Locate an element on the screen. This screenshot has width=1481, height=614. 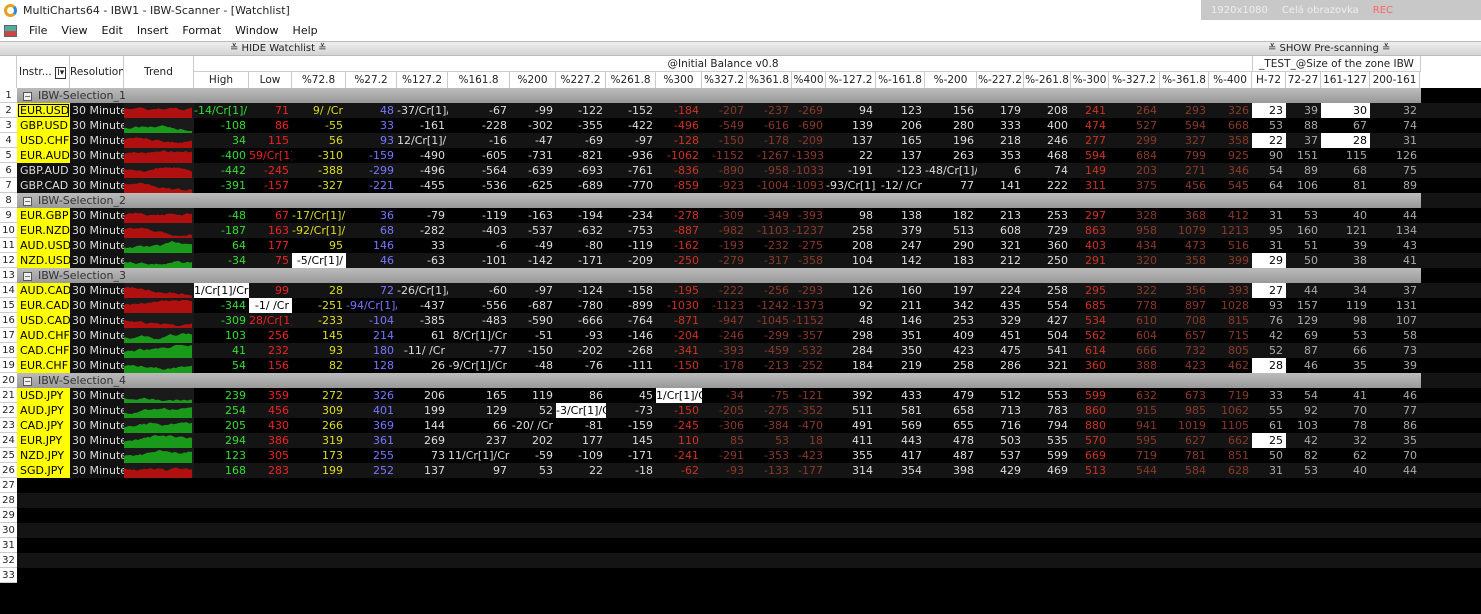
value-cell: -178 is located at coordinates (731, 365).